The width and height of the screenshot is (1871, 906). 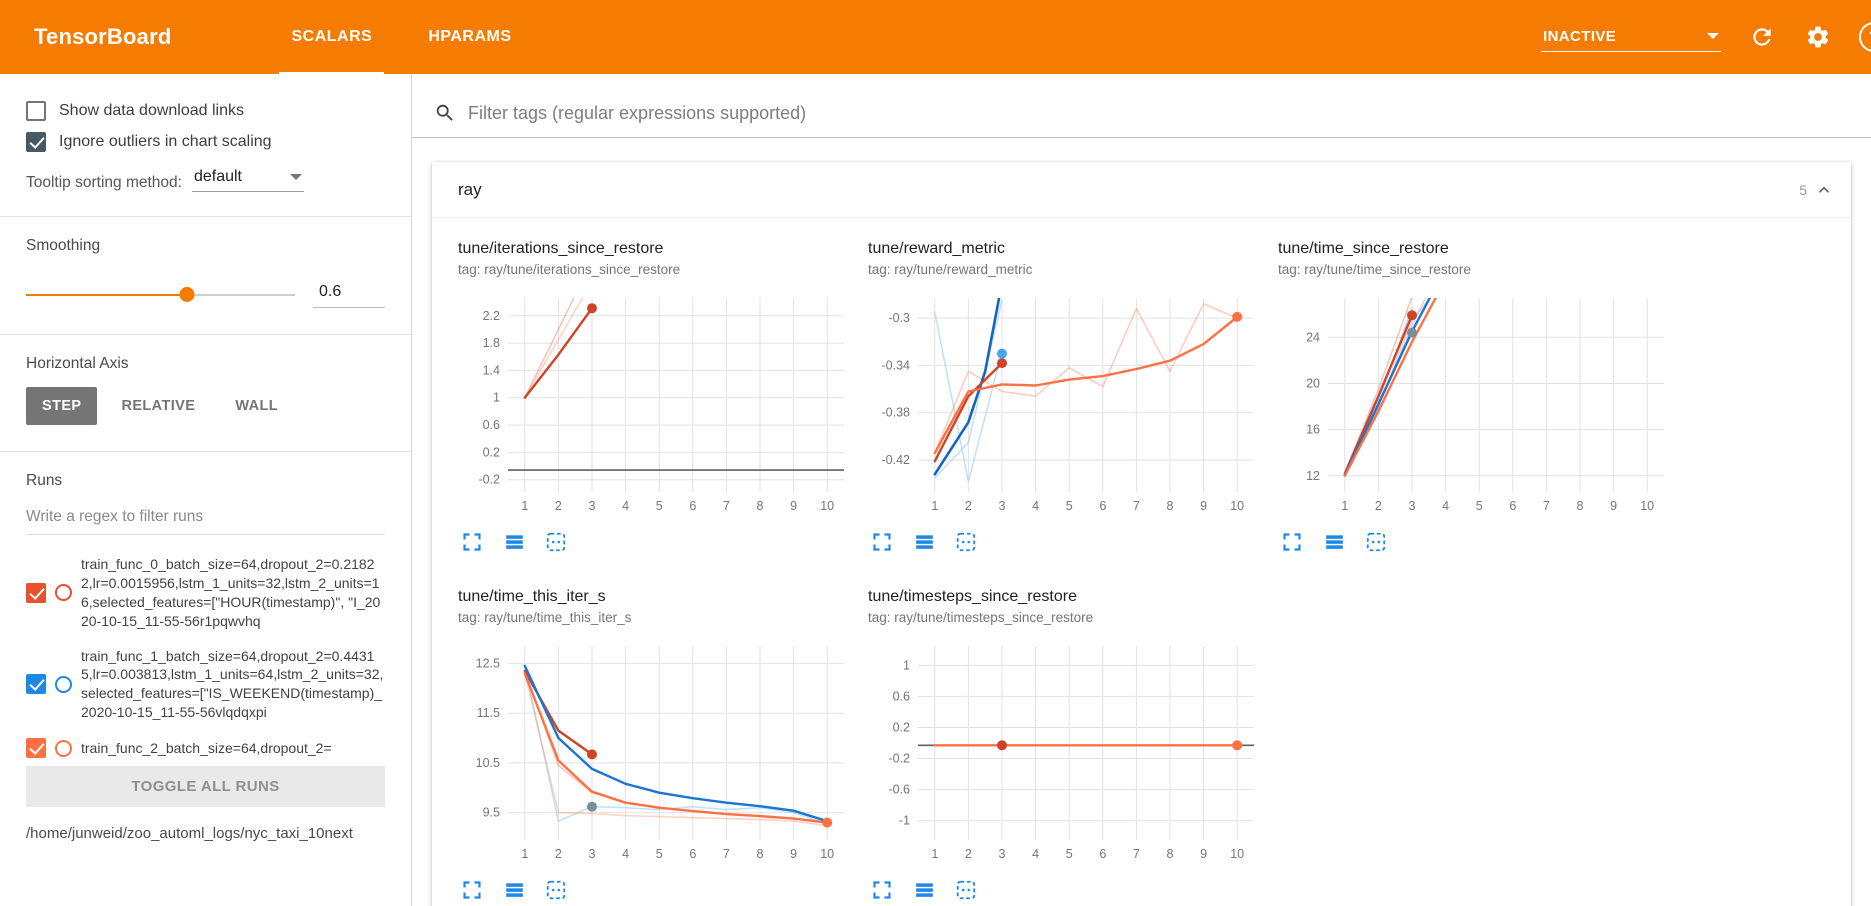 I want to click on tooltip-sorting-dropdown: default, so click(x=247, y=179).